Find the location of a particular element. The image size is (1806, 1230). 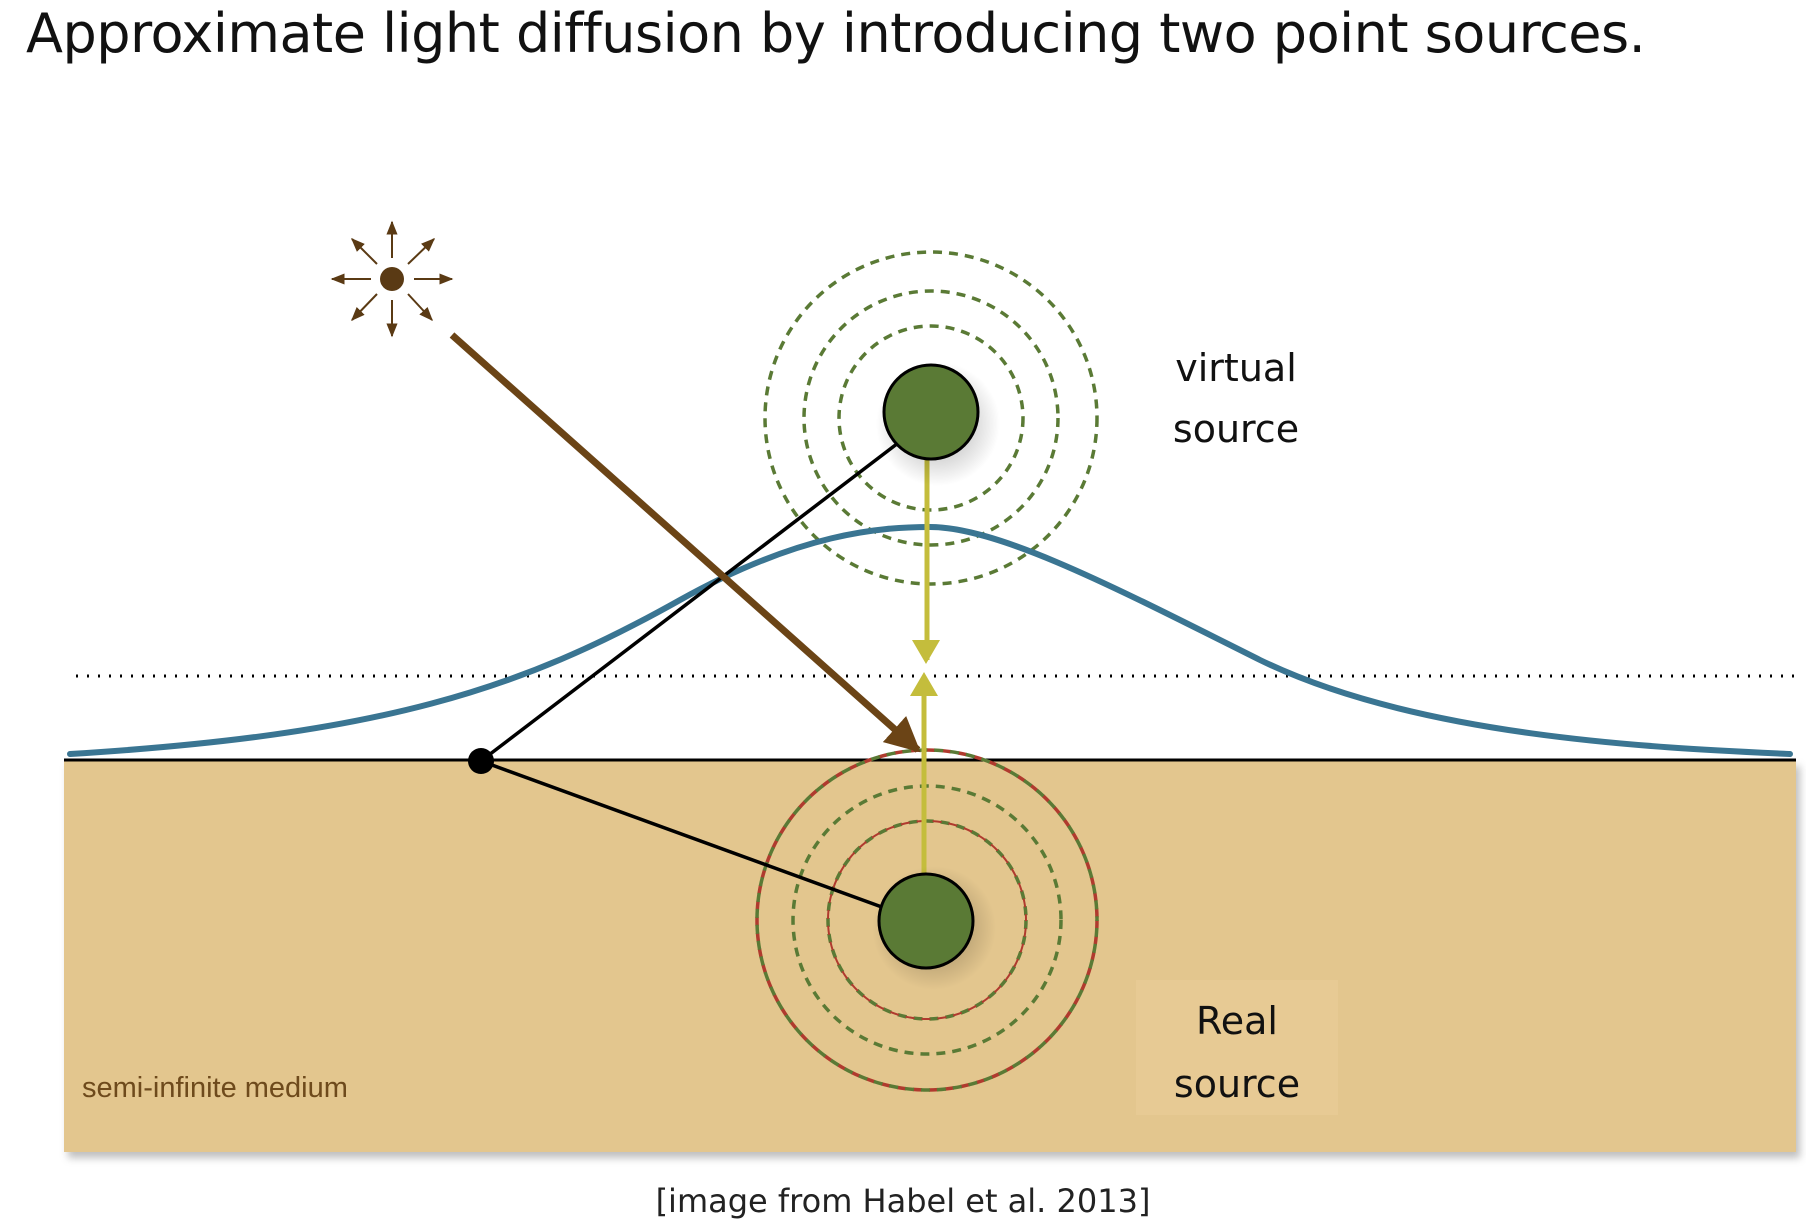

real-source-label-bg is located at coordinates (1237, 1047).